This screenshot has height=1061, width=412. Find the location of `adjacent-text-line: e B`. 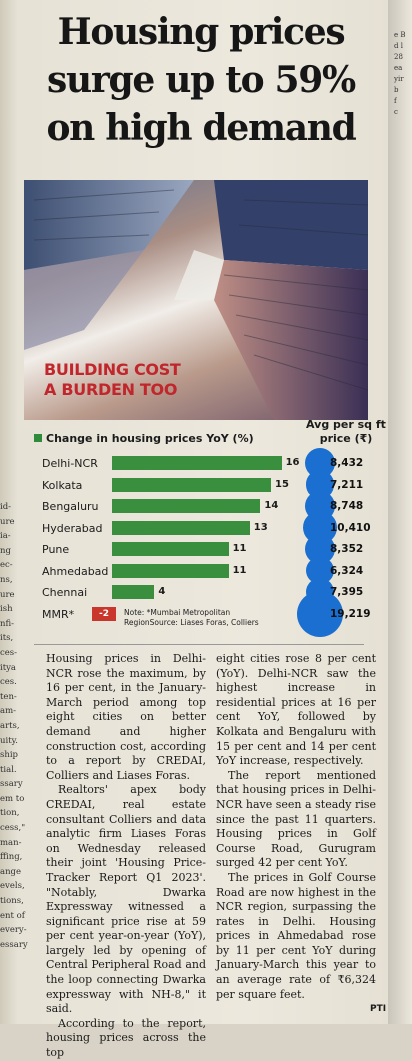

adjacent-text-line: e B is located at coordinates (400, 35).